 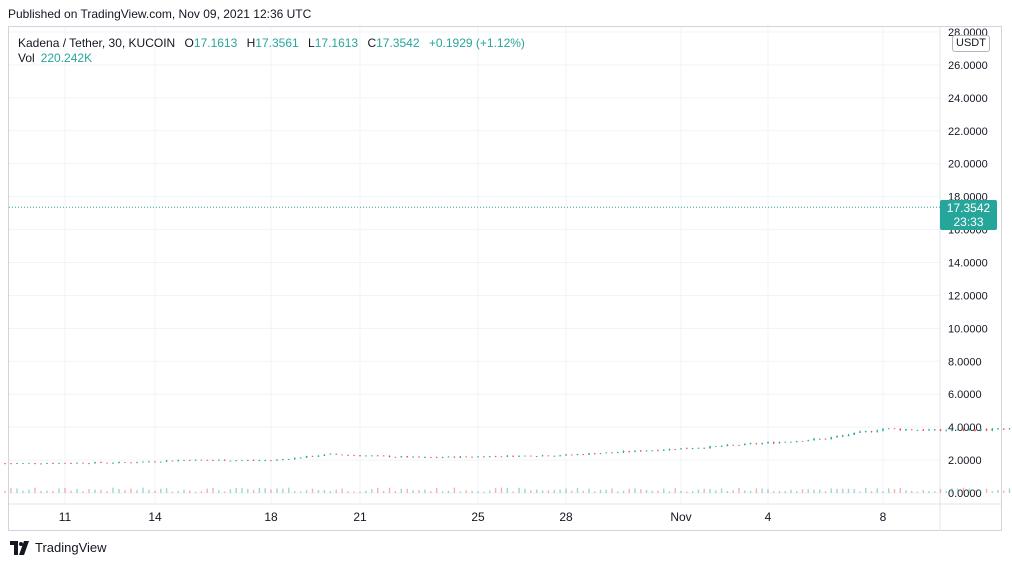 I want to click on volume-value: 220.242K, so click(x=66, y=58).